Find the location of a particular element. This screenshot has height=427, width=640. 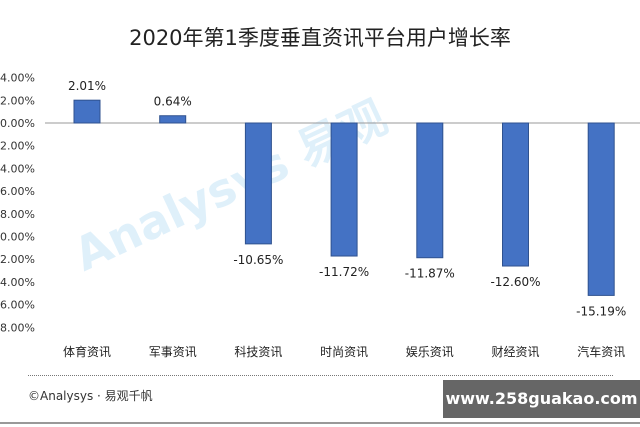

data-label: 2.01% is located at coordinates (87, 86).